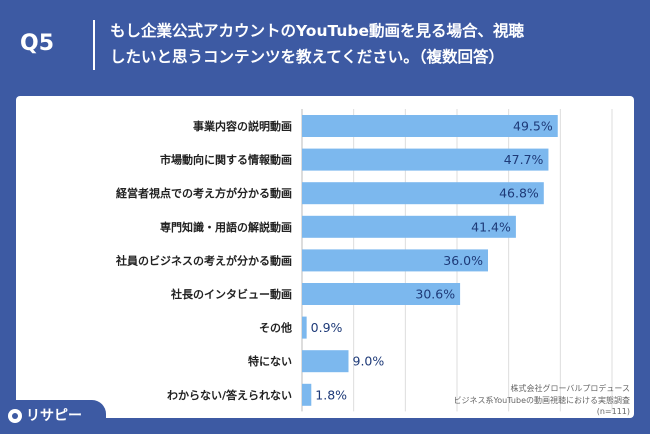 The height and width of the screenshot is (434, 650). I want to click on category-label: 社員のビジネスの考えが分かる動画, so click(203, 260).